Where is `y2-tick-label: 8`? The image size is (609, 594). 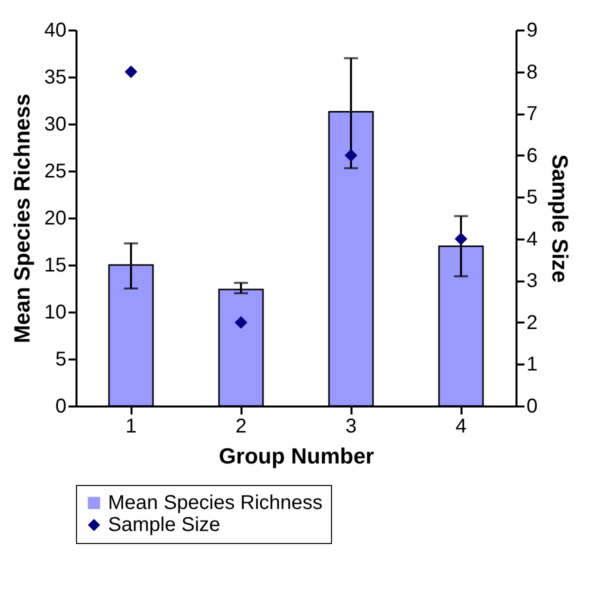
y2-tick-label: 8 is located at coordinates (532, 72).